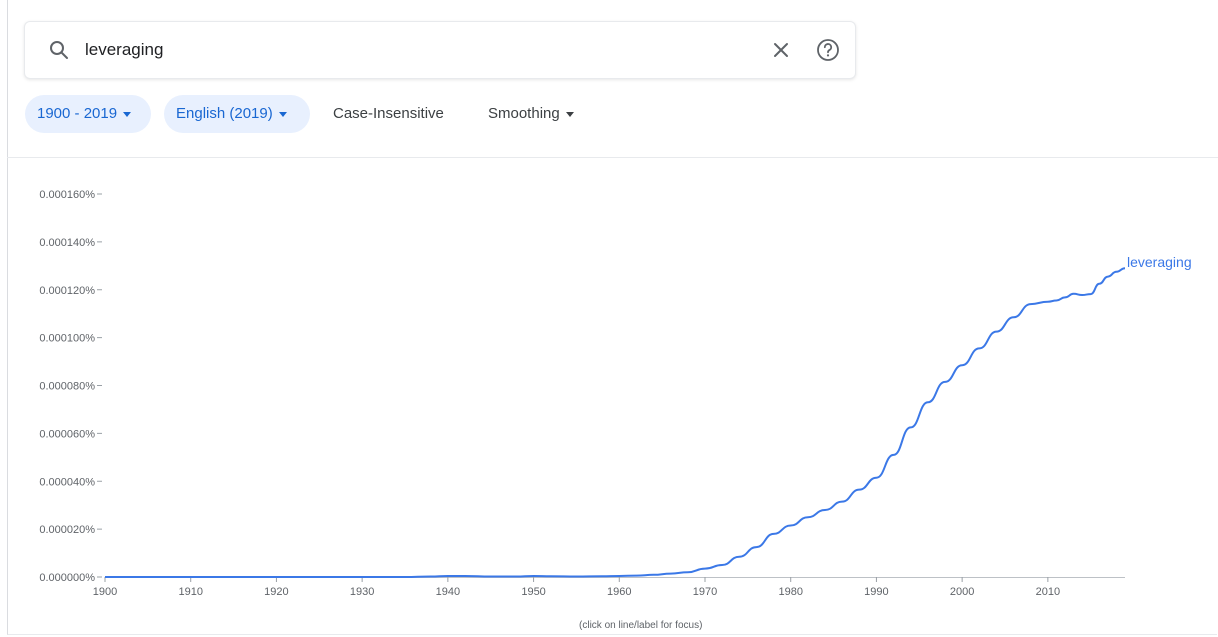 The width and height of the screenshot is (1218, 637). I want to click on case-insensitive-toggle: Case-Insensitive, so click(393, 114).